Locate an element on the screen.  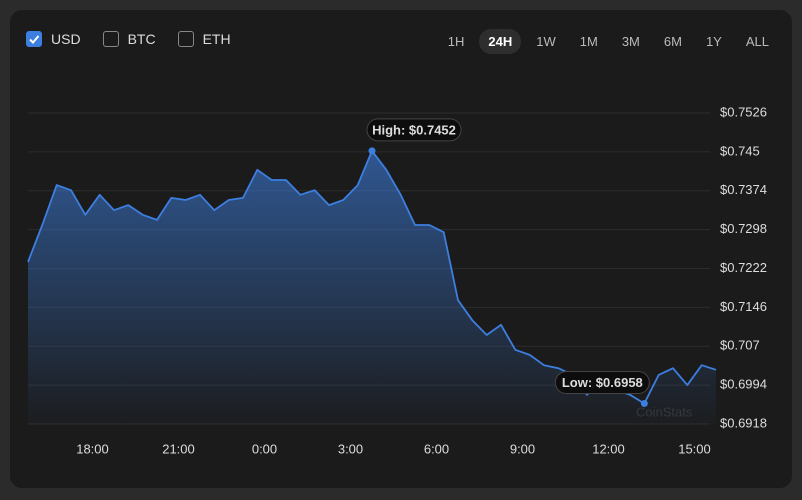
range-button: ALL is located at coordinates (757, 41).